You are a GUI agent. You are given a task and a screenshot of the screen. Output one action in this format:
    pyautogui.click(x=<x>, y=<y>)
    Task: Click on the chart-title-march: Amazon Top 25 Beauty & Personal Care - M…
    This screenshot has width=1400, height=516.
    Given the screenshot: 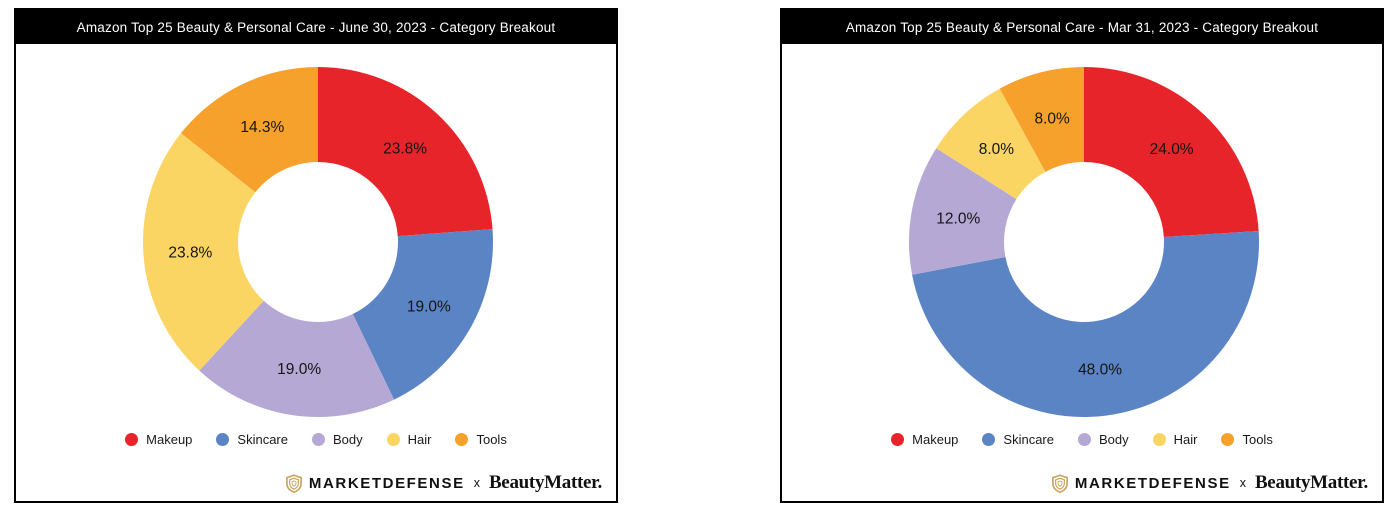 What is the action you would take?
    pyautogui.click(x=1082, y=27)
    